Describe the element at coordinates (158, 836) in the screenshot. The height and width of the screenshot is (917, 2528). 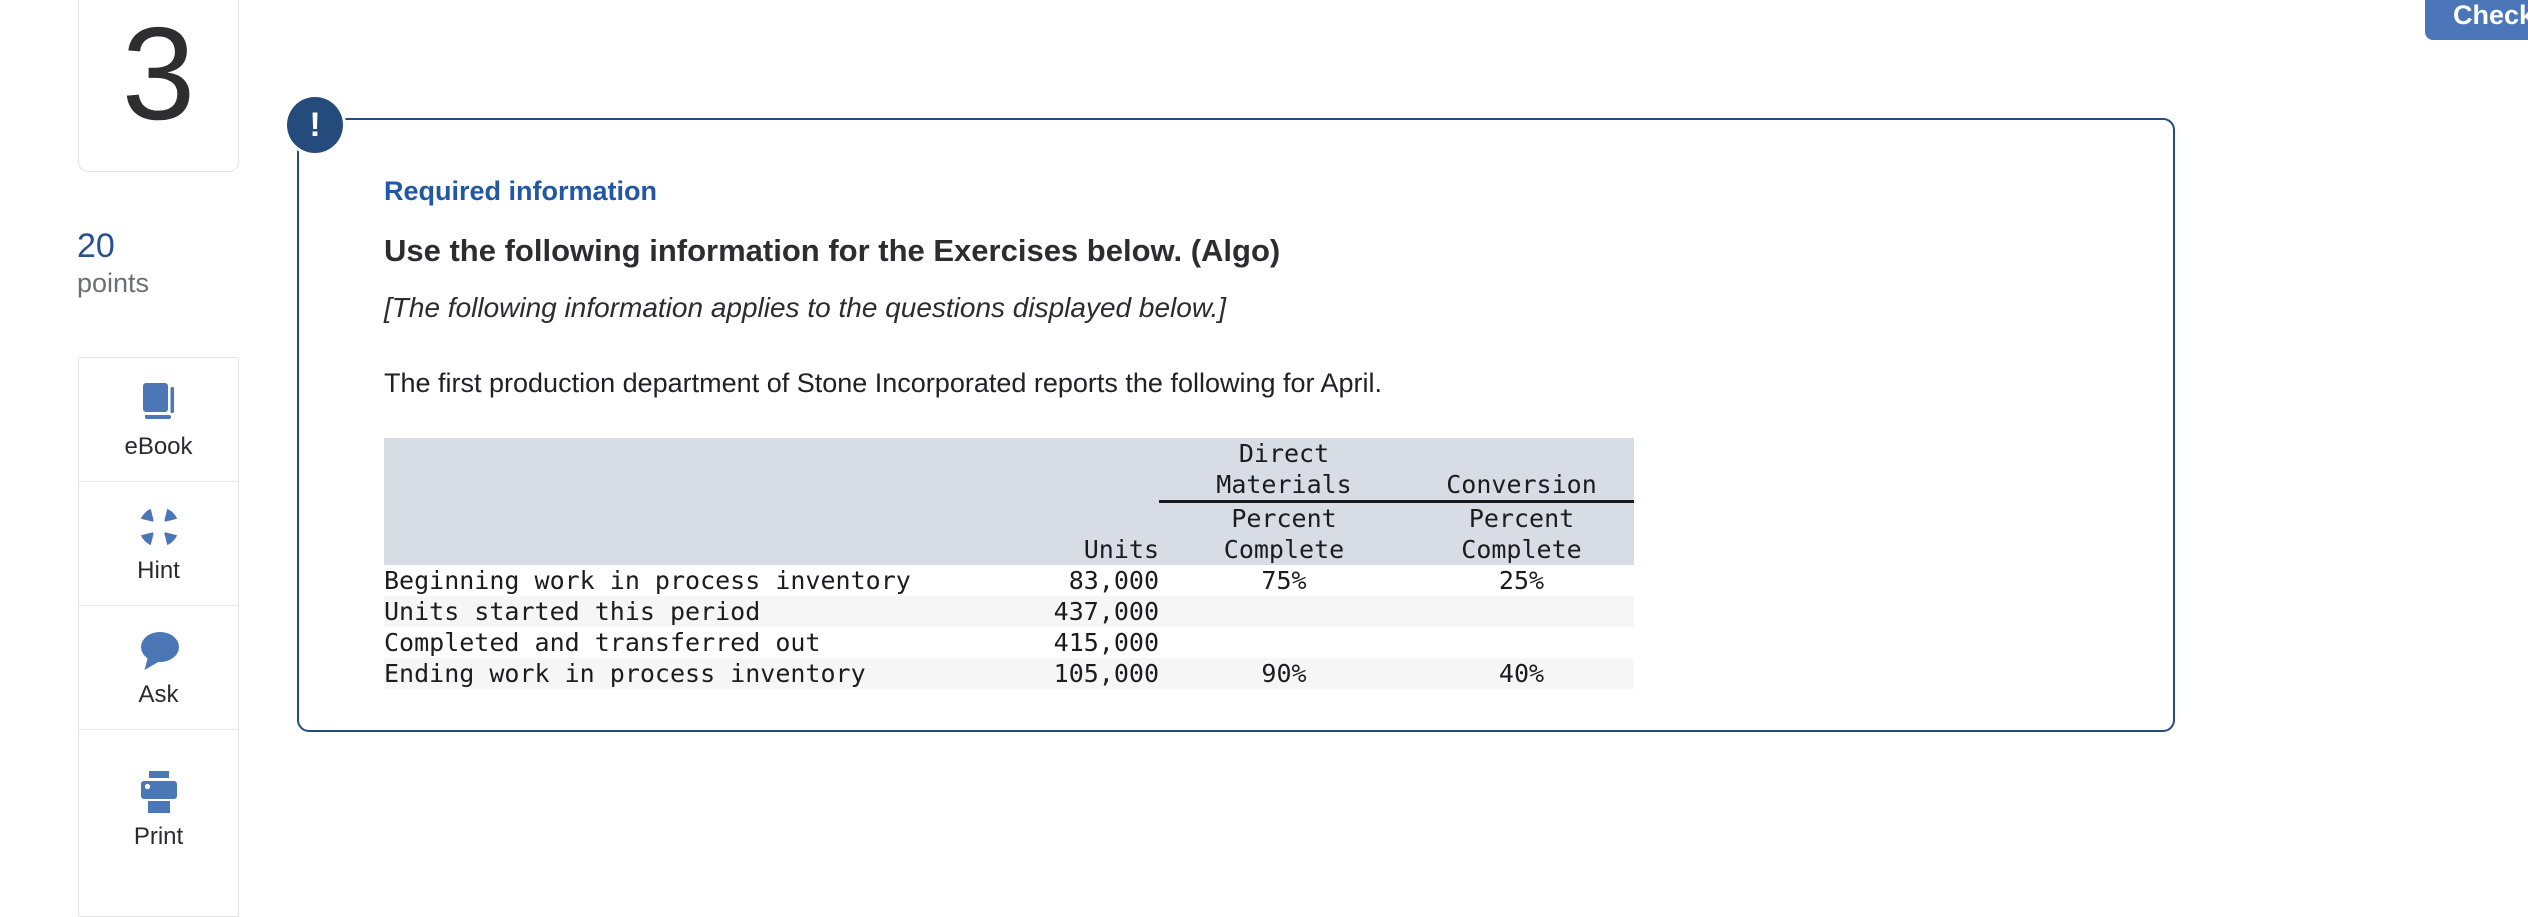
I see `sidebar-item-label: Print` at that location.